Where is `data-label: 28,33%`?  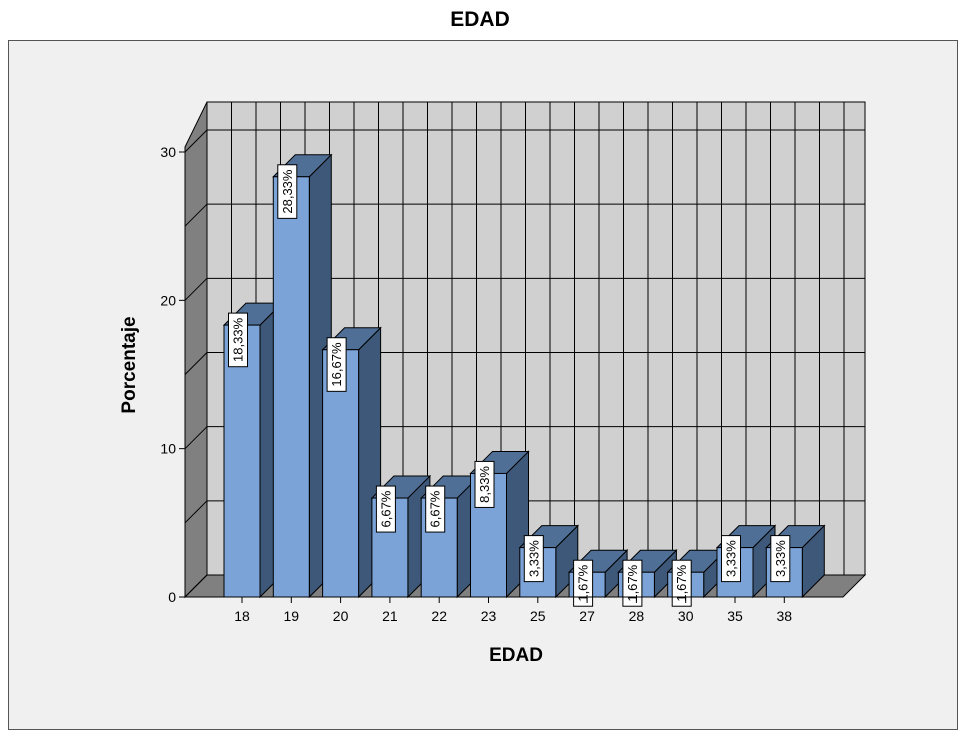 data-label: 28,33% is located at coordinates (287, 191).